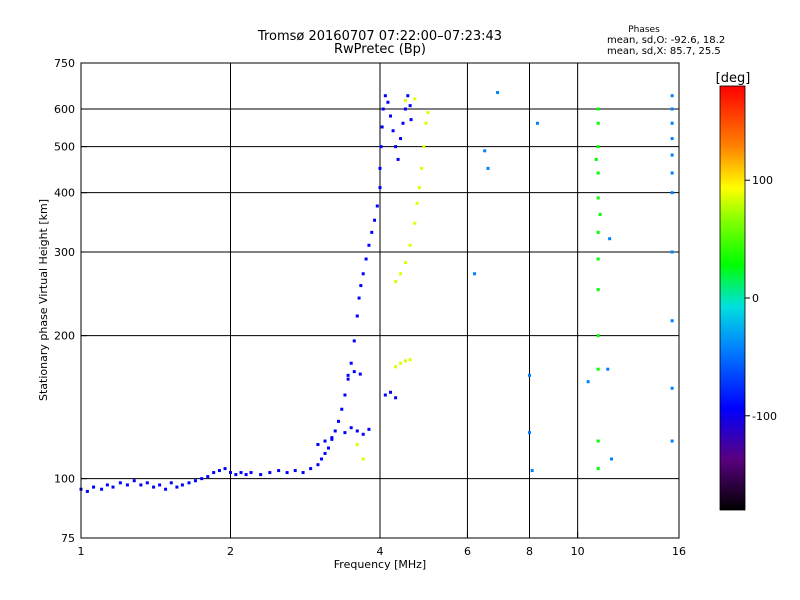 The width and height of the screenshot is (800, 600). Describe the element at coordinates (529, 551) in the screenshot. I see `x-tick-label: 8` at that location.